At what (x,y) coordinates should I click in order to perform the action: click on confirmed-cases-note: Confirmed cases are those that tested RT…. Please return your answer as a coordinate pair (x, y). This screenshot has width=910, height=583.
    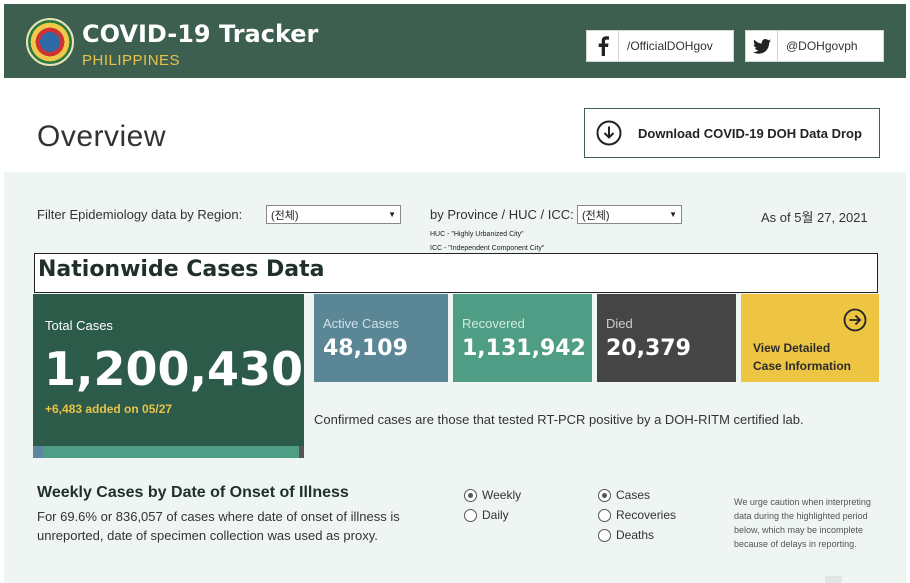
    Looking at the image, I should click on (559, 419).